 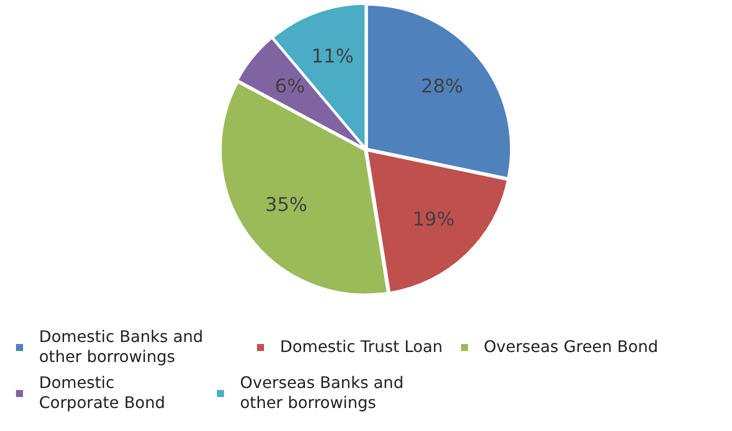 I want to click on legend-label: Domestic Corporate Bond, so click(x=102, y=393).